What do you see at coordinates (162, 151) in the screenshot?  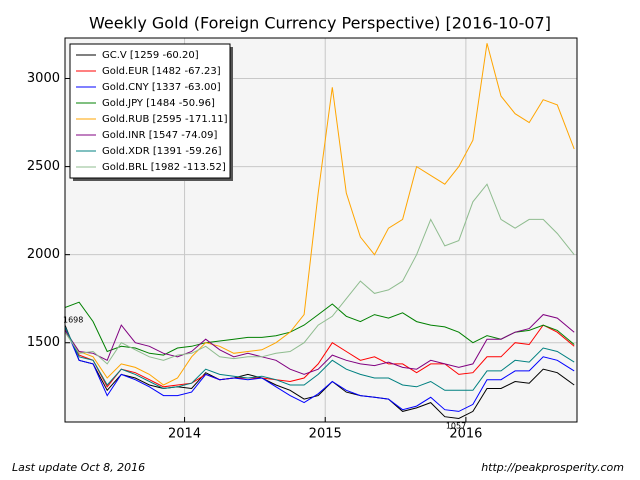 I see `legend-label: Gold.XDR [1391 -59.26]` at bounding box center [162, 151].